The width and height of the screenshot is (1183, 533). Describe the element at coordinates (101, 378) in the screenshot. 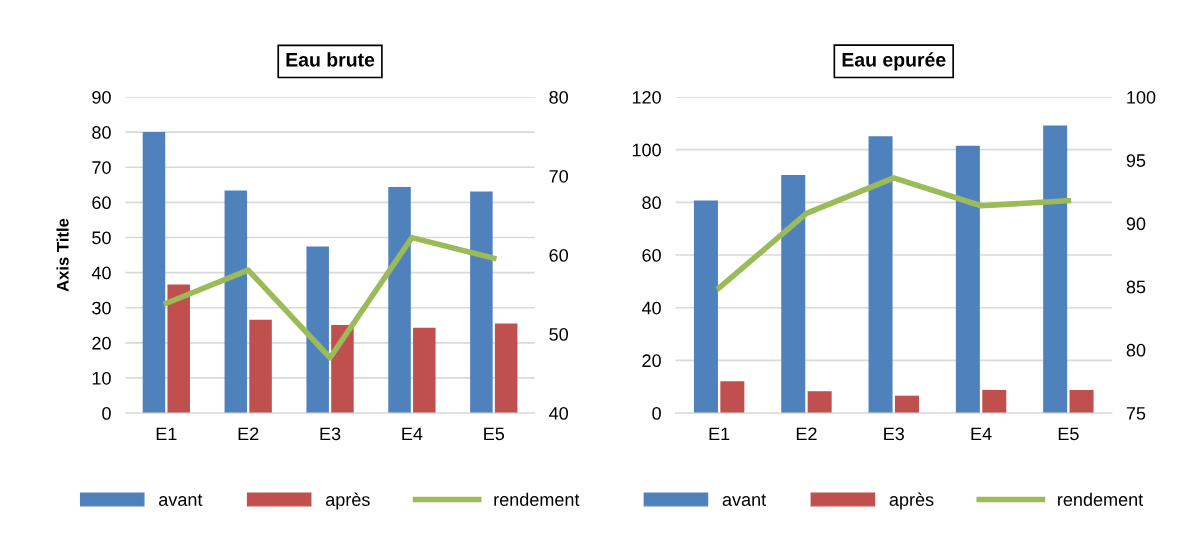

I see `y-tick-label: 10` at that location.